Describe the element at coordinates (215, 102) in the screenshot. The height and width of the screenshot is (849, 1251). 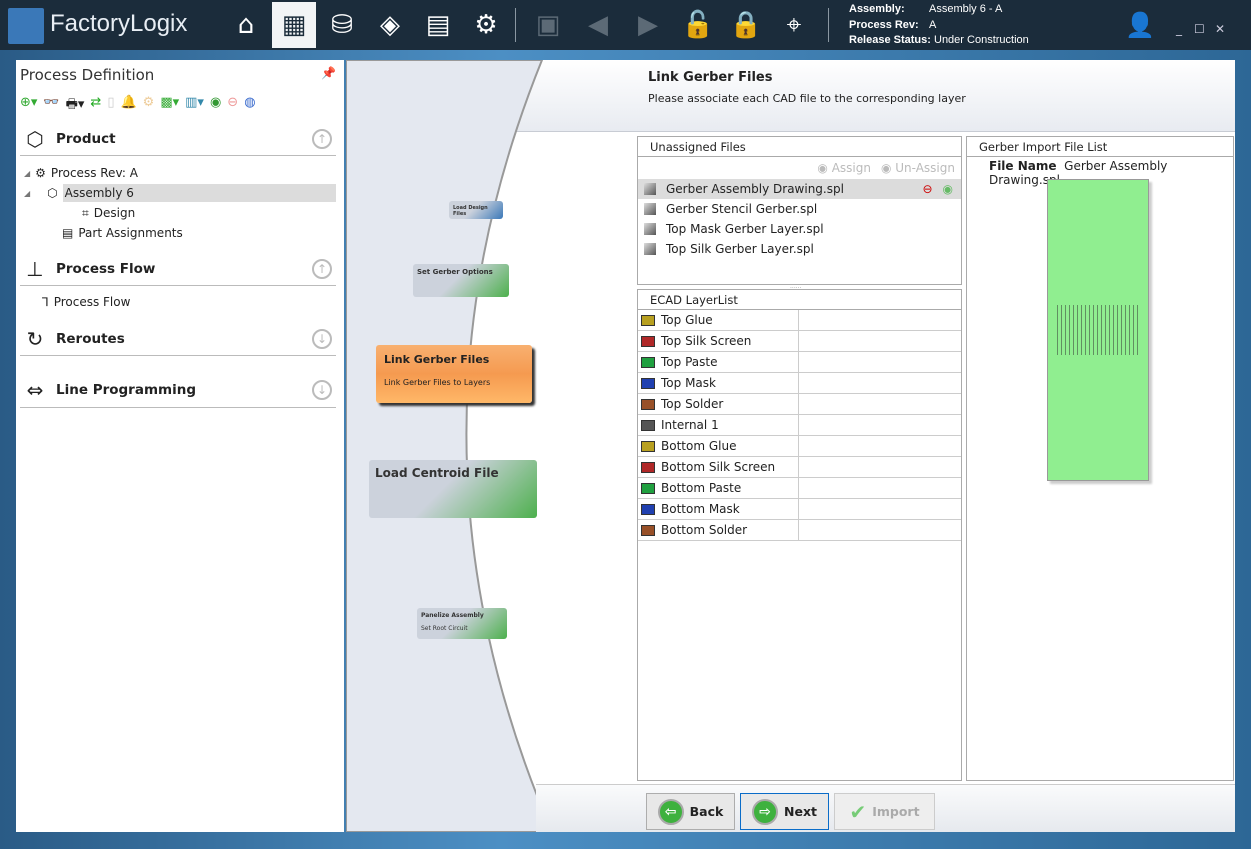
I see `refresh-icon: ◉` at that location.